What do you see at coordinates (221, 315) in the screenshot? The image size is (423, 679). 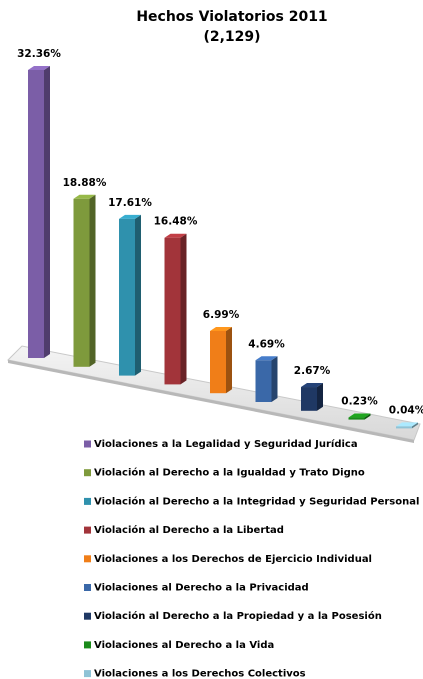 I see `value-label: 6.99%` at bounding box center [221, 315].